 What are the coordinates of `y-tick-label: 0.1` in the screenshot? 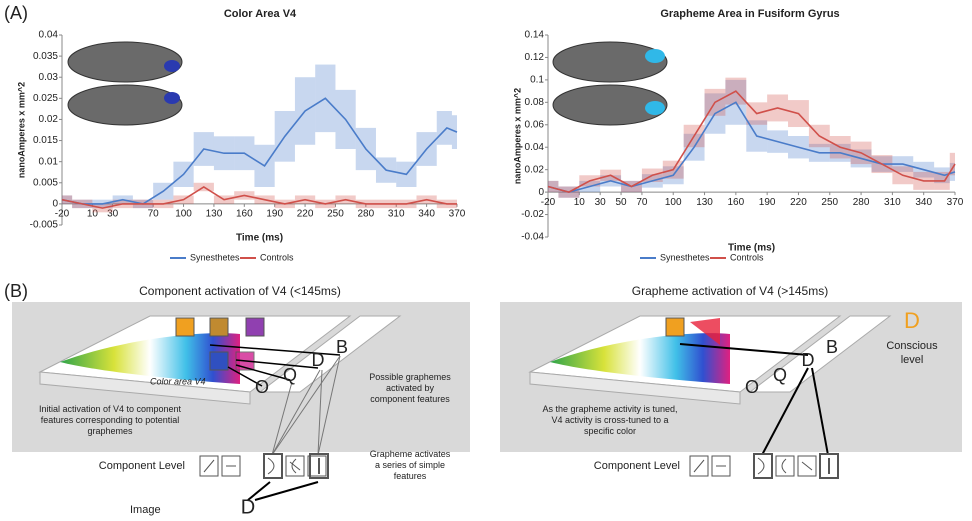 It's located at (537, 80).